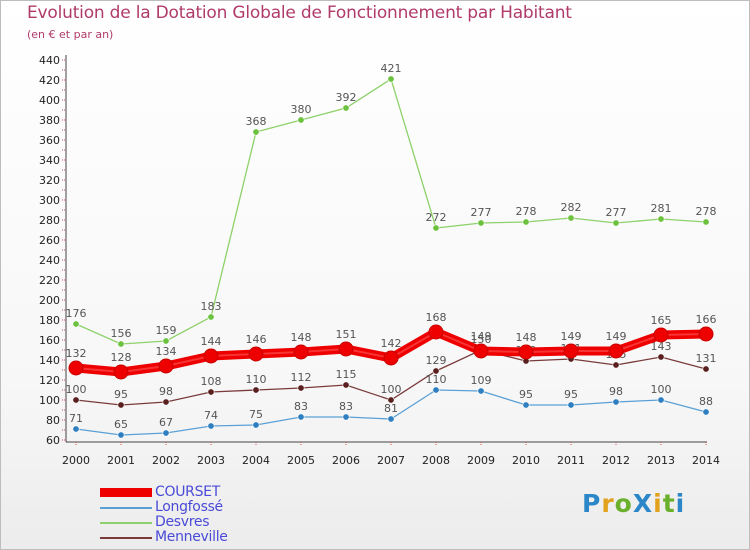 Image resolution: width=750 pixels, height=550 pixels. Describe the element at coordinates (49, 120) in the screenshot. I see `y-tick-label: 380` at that location.